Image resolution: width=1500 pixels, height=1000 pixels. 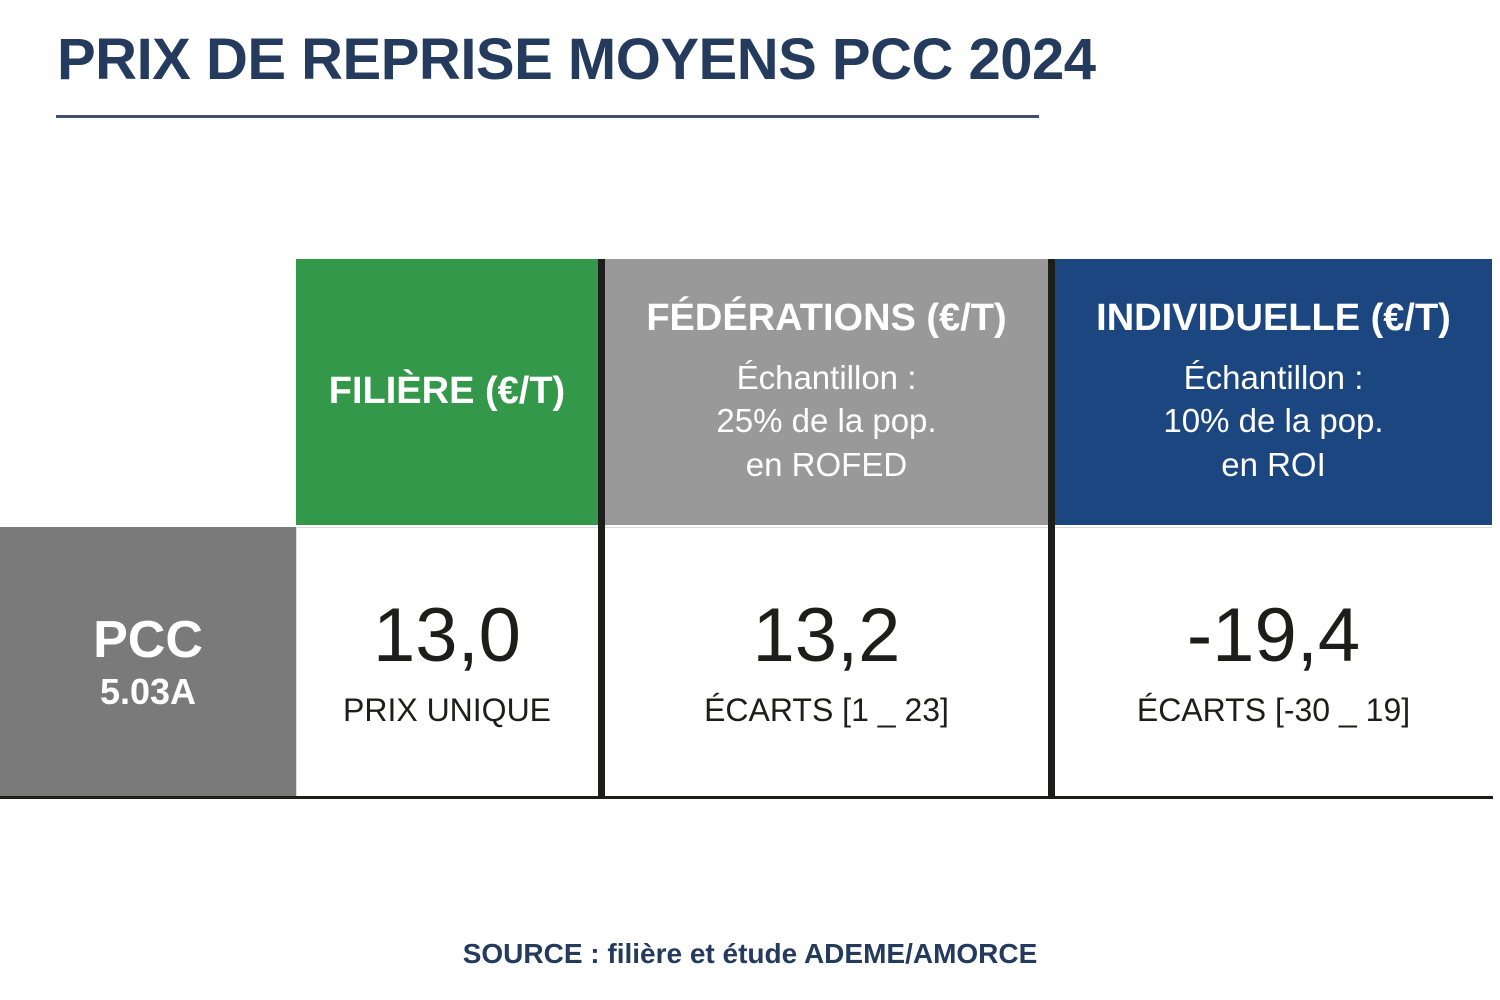 I want to click on column-header-filiere: FILIÈRE (€/T), so click(x=447, y=392).